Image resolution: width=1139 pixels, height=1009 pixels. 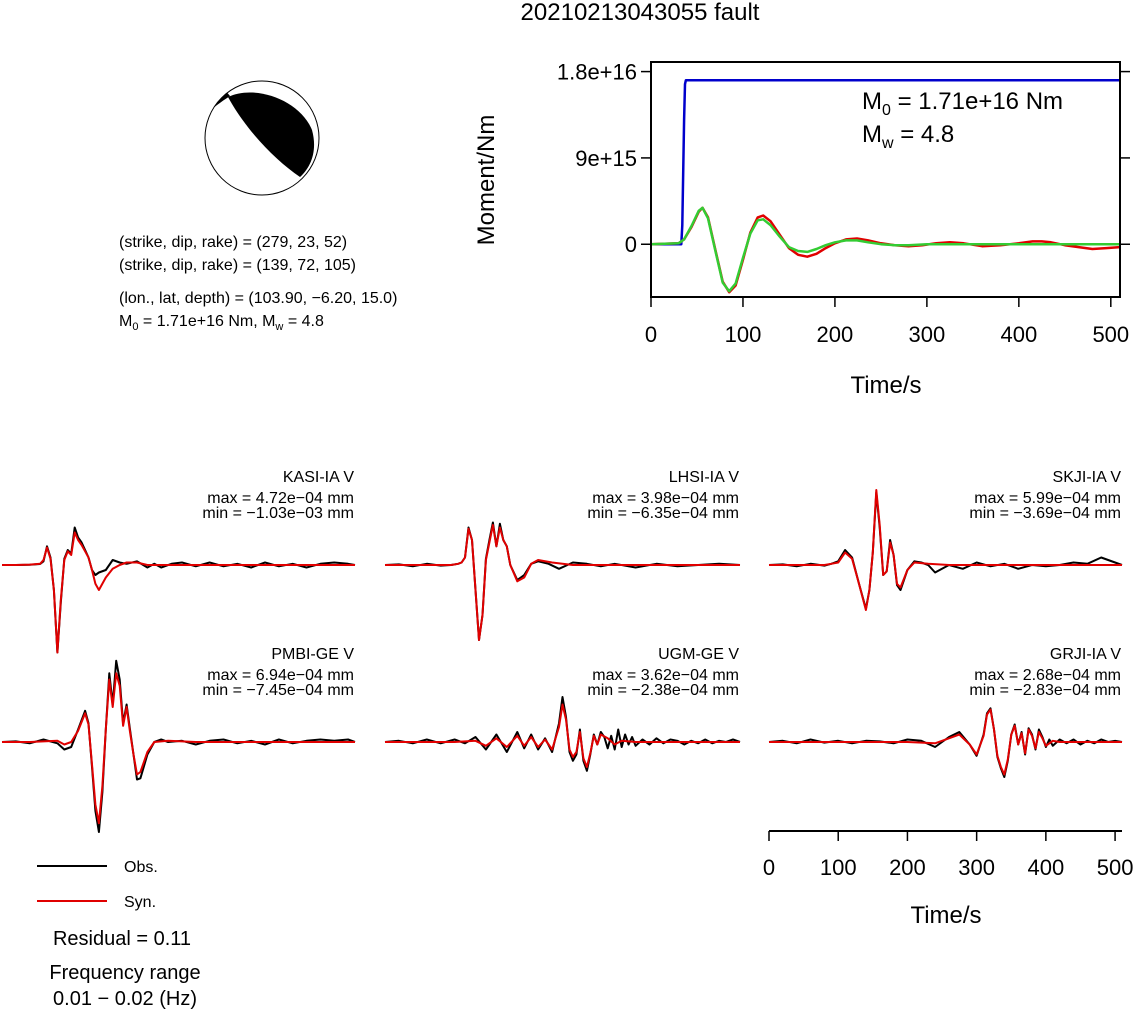 What do you see at coordinates (927, 334) in the screenshot?
I see `moment-x-tick-label: 300` at bounding box center [927, 334].